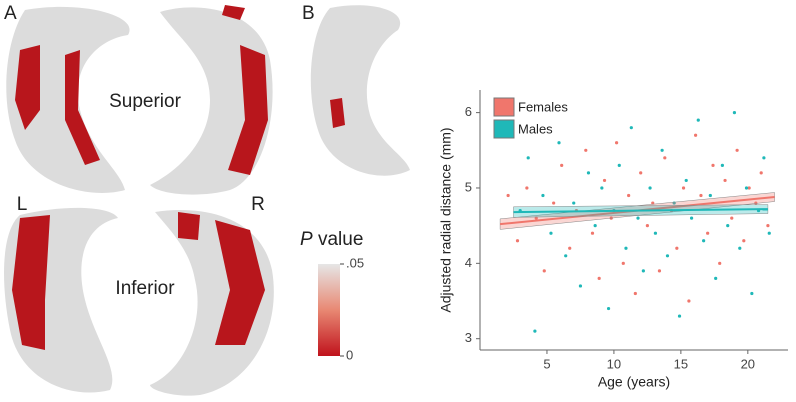 This screenshot has height=402, width=796. What do you see at coordinates (145, 101) in the screenshot?
I see `view-label: Superior` at bounding box center [145, 101].